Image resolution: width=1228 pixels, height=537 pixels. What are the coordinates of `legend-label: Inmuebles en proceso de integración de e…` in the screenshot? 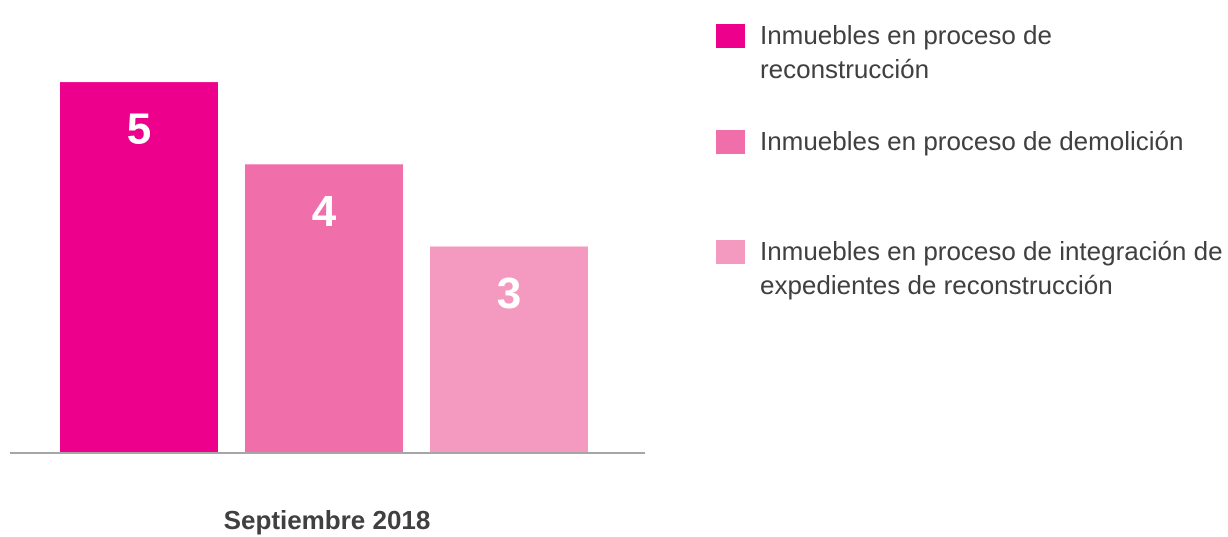 It's located at (991, 268).